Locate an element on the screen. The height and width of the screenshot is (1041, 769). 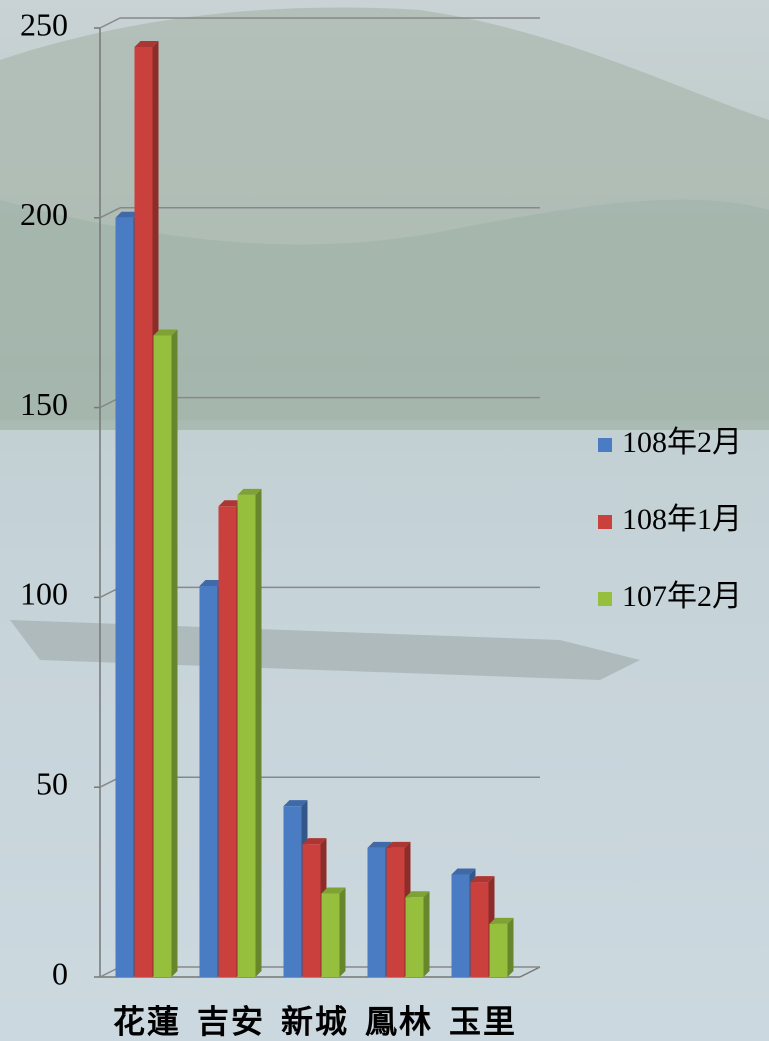
x-tick-label: 新城 is located at coordinates (315, 1021).